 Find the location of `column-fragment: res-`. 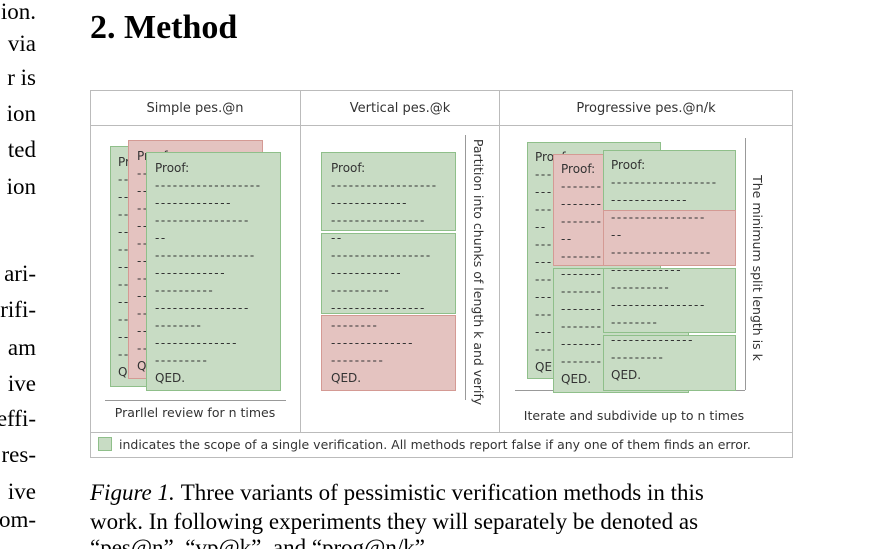

column-fragment: res- is located at coordinates (19, 454).